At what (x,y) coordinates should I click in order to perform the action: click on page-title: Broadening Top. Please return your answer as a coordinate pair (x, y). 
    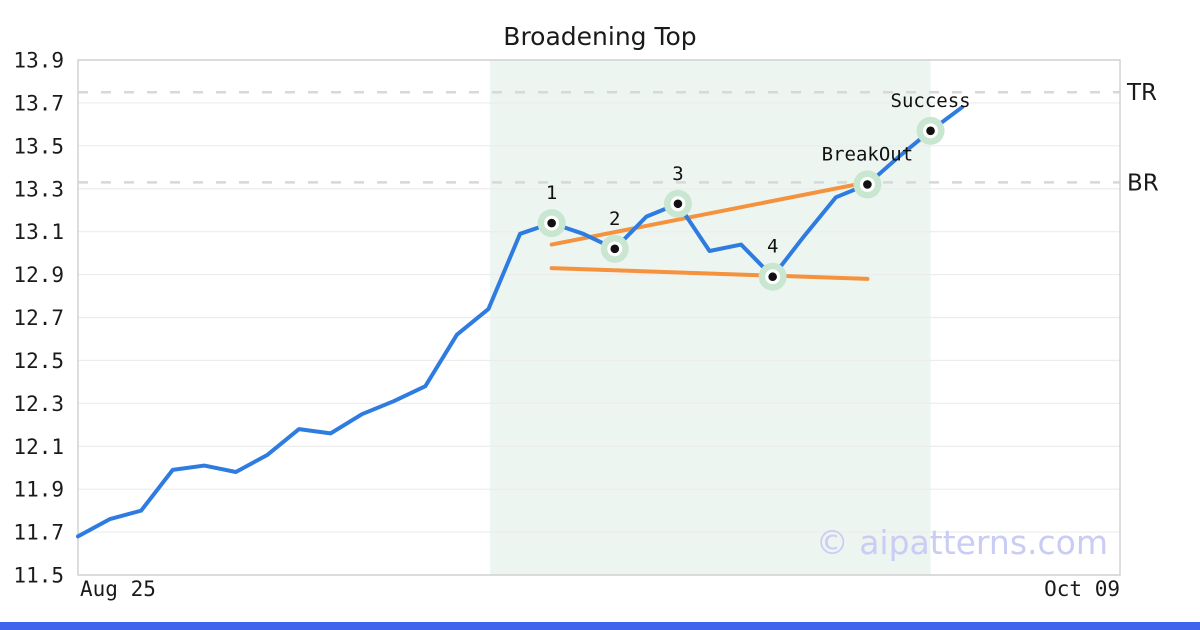
    Looking at the image, I should click on (600, 36).